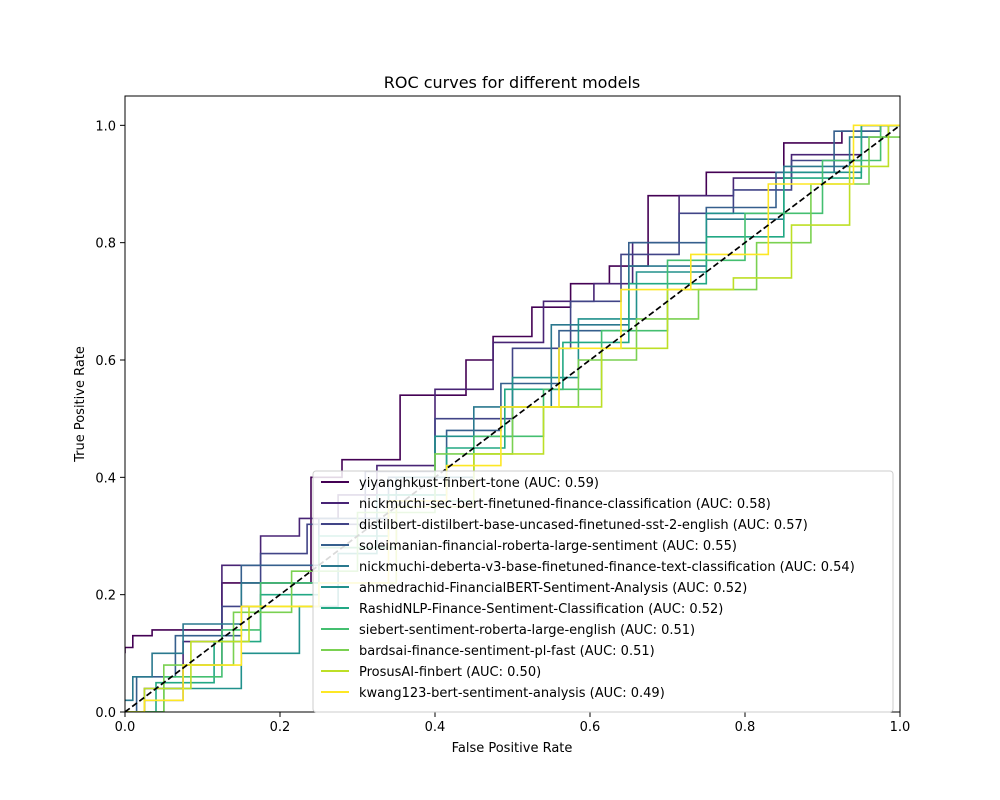  I want to click on y-tick-label: 0.0, so click(105, 713).